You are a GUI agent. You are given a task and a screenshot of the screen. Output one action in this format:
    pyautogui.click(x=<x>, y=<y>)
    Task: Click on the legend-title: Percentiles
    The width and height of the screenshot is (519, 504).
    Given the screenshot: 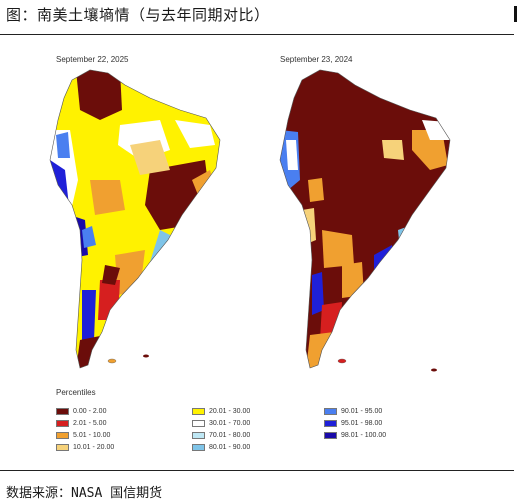 What is the action you would take?
    pyautogui.click(x=76, y=392)
    